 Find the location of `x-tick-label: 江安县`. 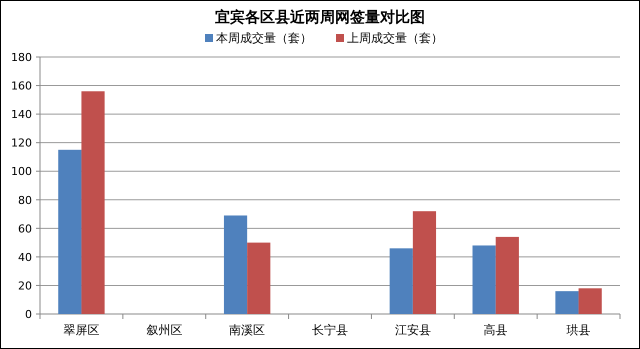

x-tick-label: 江安县 is located at coordinates (412, 330).